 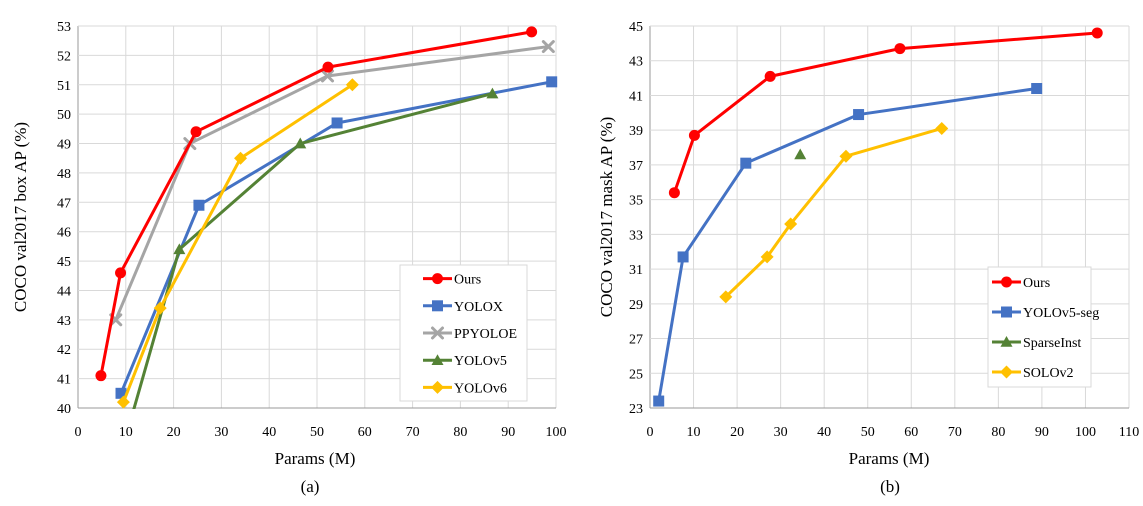 I want to click on legend-label: Ours, so click(x=467, y=280).